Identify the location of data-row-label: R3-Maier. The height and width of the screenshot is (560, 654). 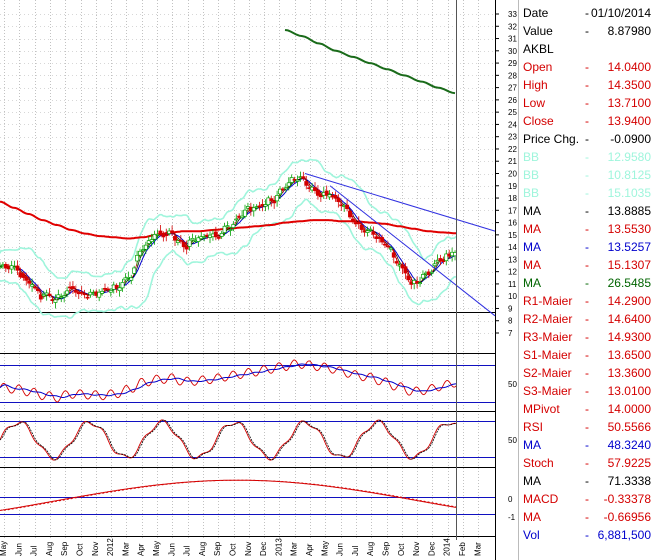
(548, 337).